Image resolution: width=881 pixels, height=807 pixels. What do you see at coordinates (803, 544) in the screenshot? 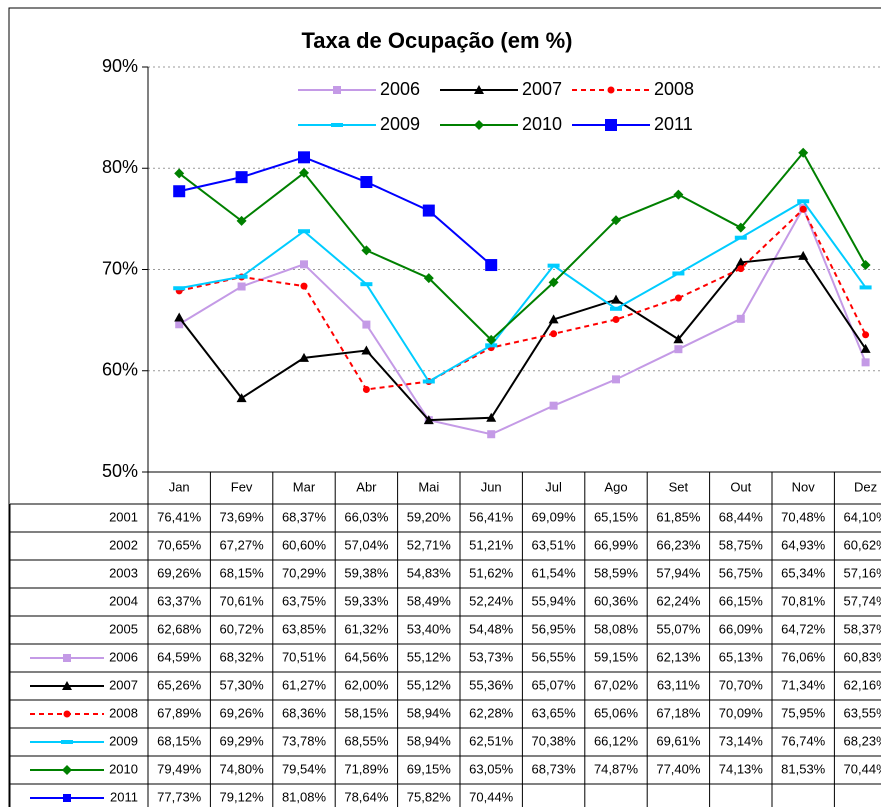
I see `table-cell: 64,93%` at bounding box center [803, 544].